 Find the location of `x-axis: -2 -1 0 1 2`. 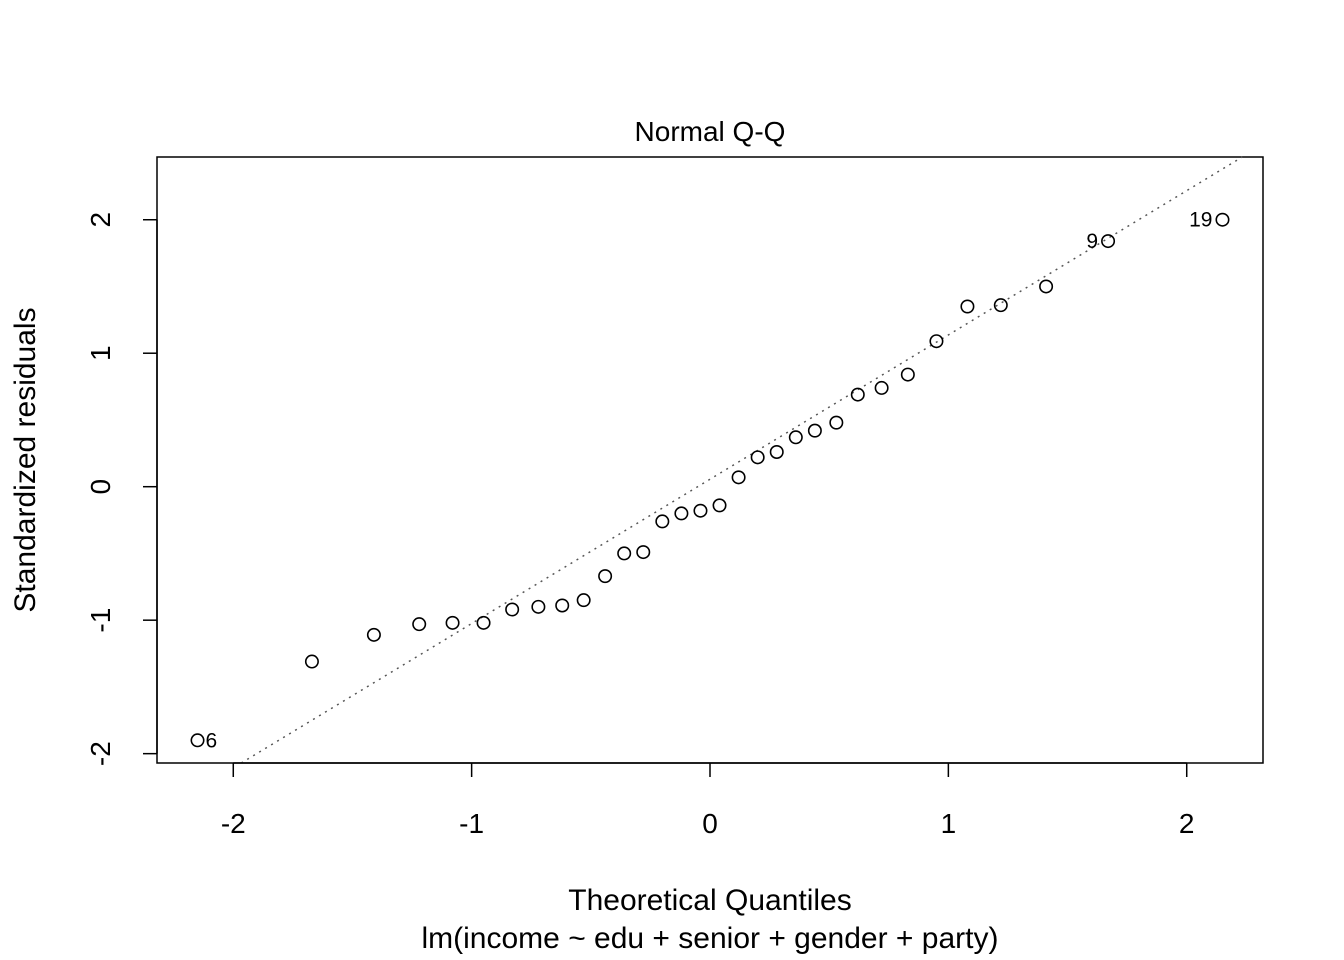

x-axis: -2 -1 0 1 2 is located at coordinates (708, 800).